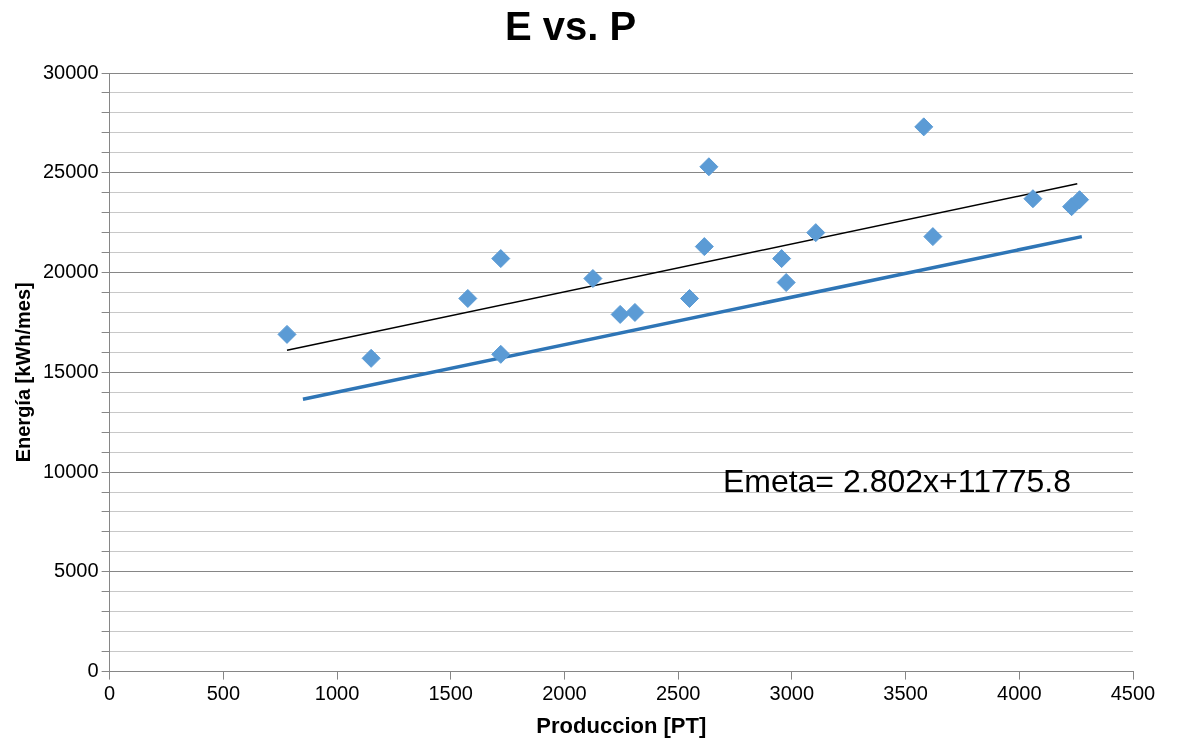 This screenshot has height=749, width=1178. What do you see at coordinates (570, 26) in the screenshot?
I see `chart-title: E vs. P` at bounding box center [570, 26].